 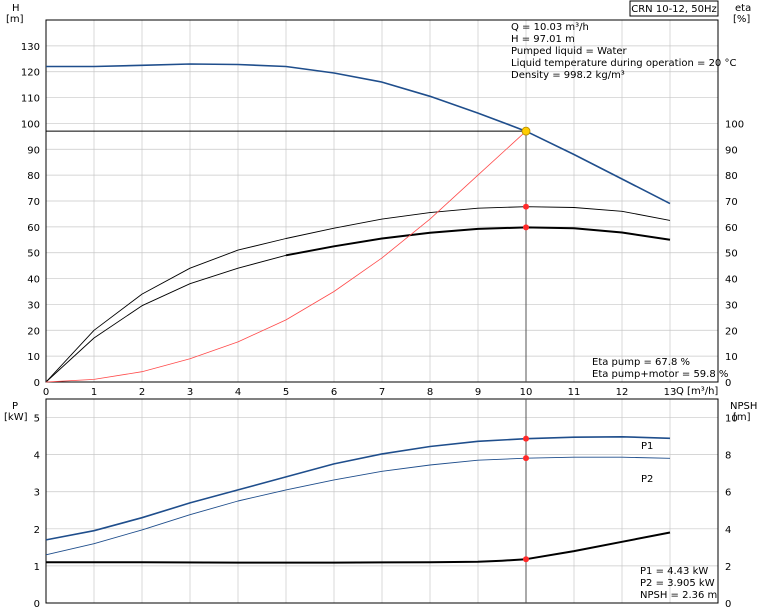 What do you see at coordinates (731, 228) in the screenshot?
I see `y-right-tick-label: 60` at bounding box center [731, 228].